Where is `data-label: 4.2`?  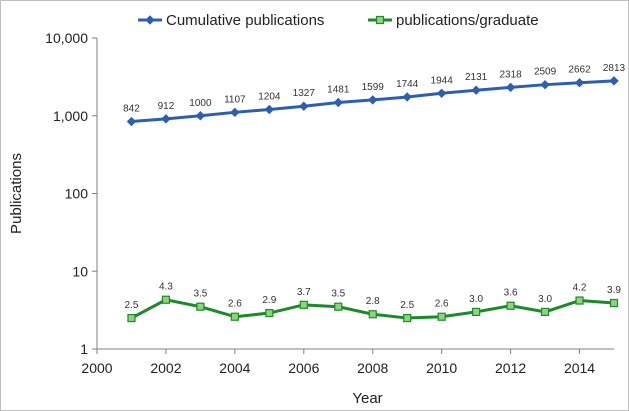
data-label: 4.2 is located at coordinates (580, 288).